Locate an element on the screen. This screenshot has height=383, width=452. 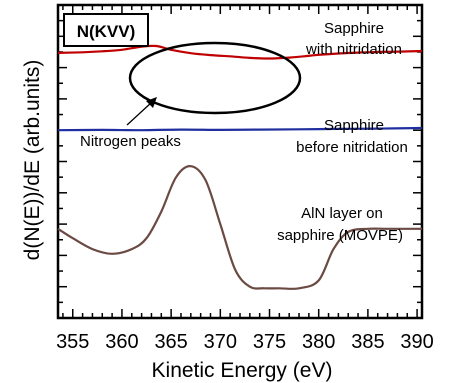
series-label-2-line-2: before nitridation is located at coordinates (352, 147).